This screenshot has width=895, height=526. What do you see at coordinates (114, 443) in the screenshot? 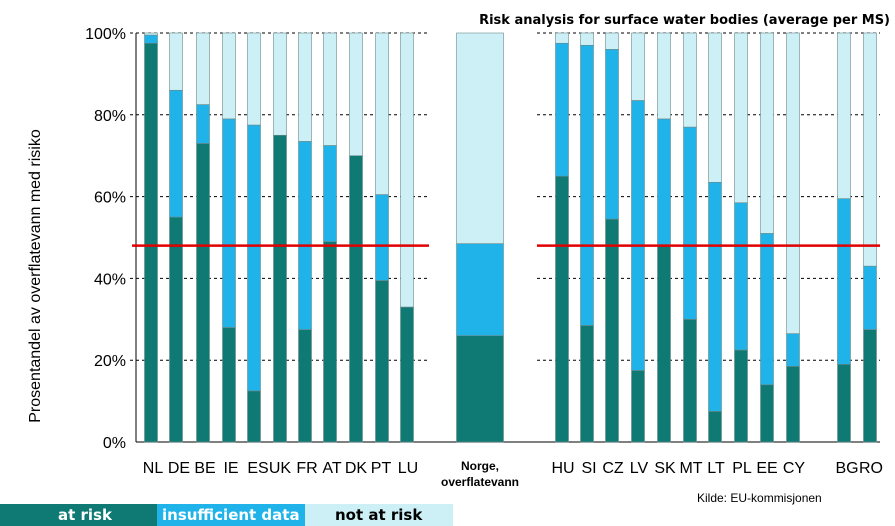
I see `y-tick-label: 0%` at bounding box center [114, 443].